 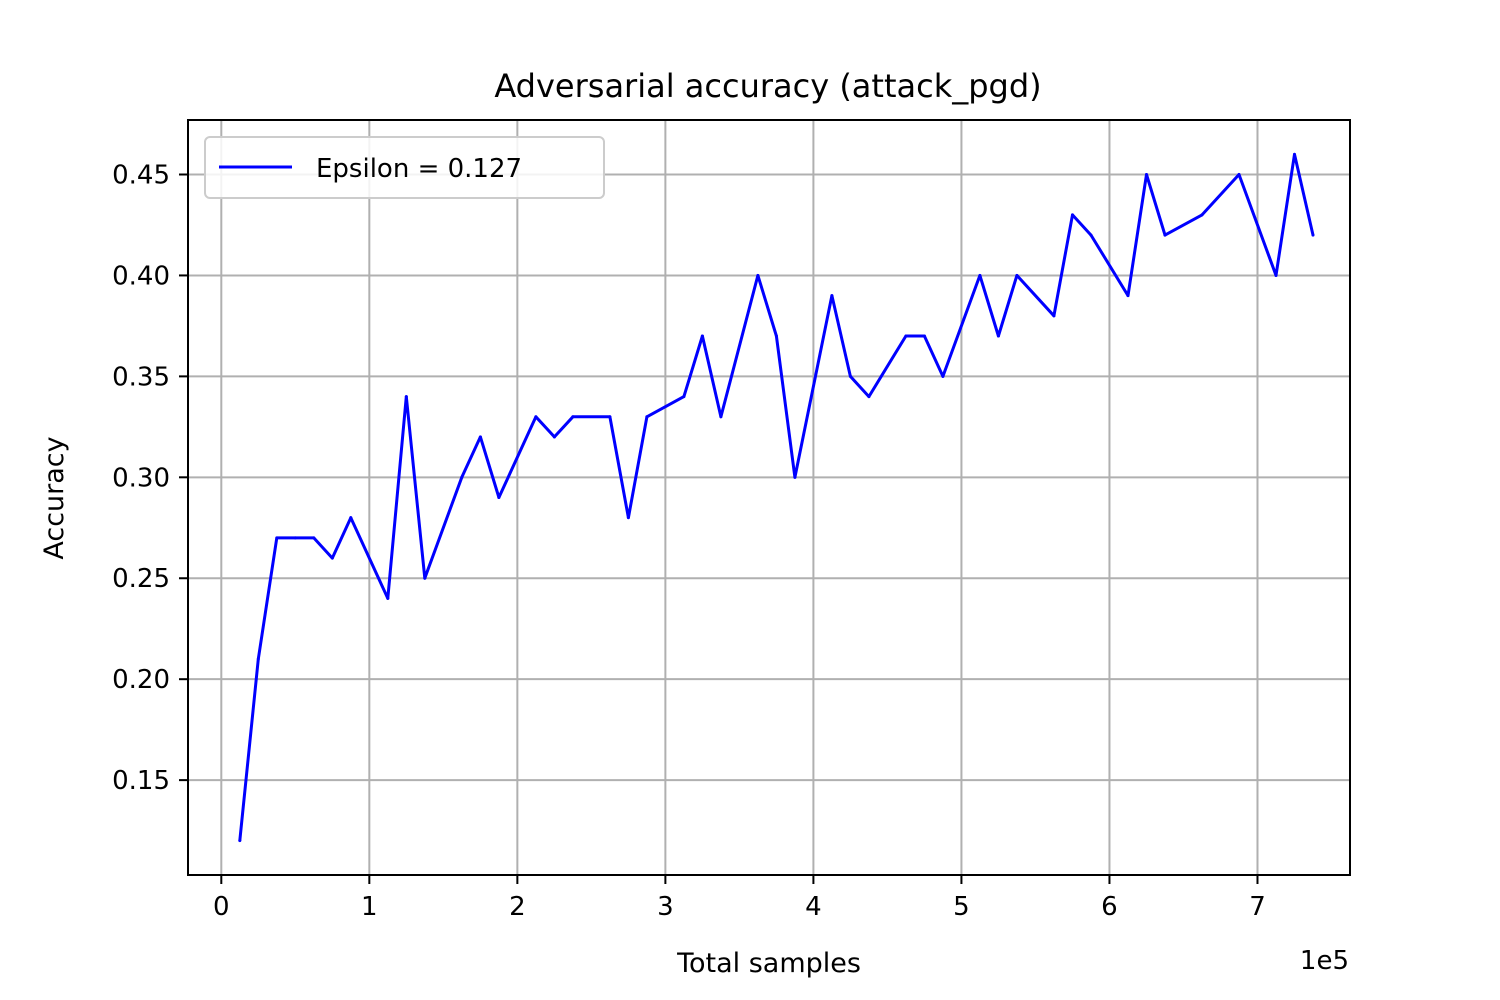 What do you see at coordinates (768, 963) in the screenshot?
I see `x-axis-label: Total samples` at bounding box center [768, 963].